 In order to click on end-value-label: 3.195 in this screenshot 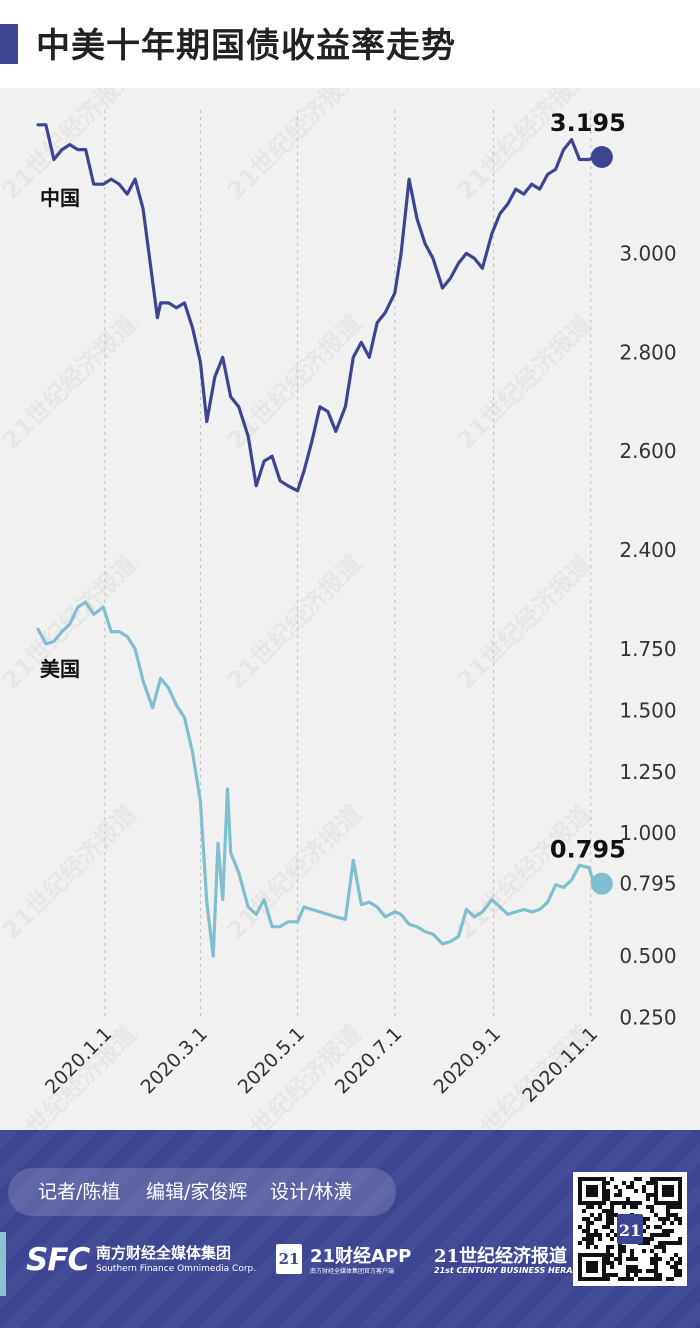, I will do `click(588, 123)`.